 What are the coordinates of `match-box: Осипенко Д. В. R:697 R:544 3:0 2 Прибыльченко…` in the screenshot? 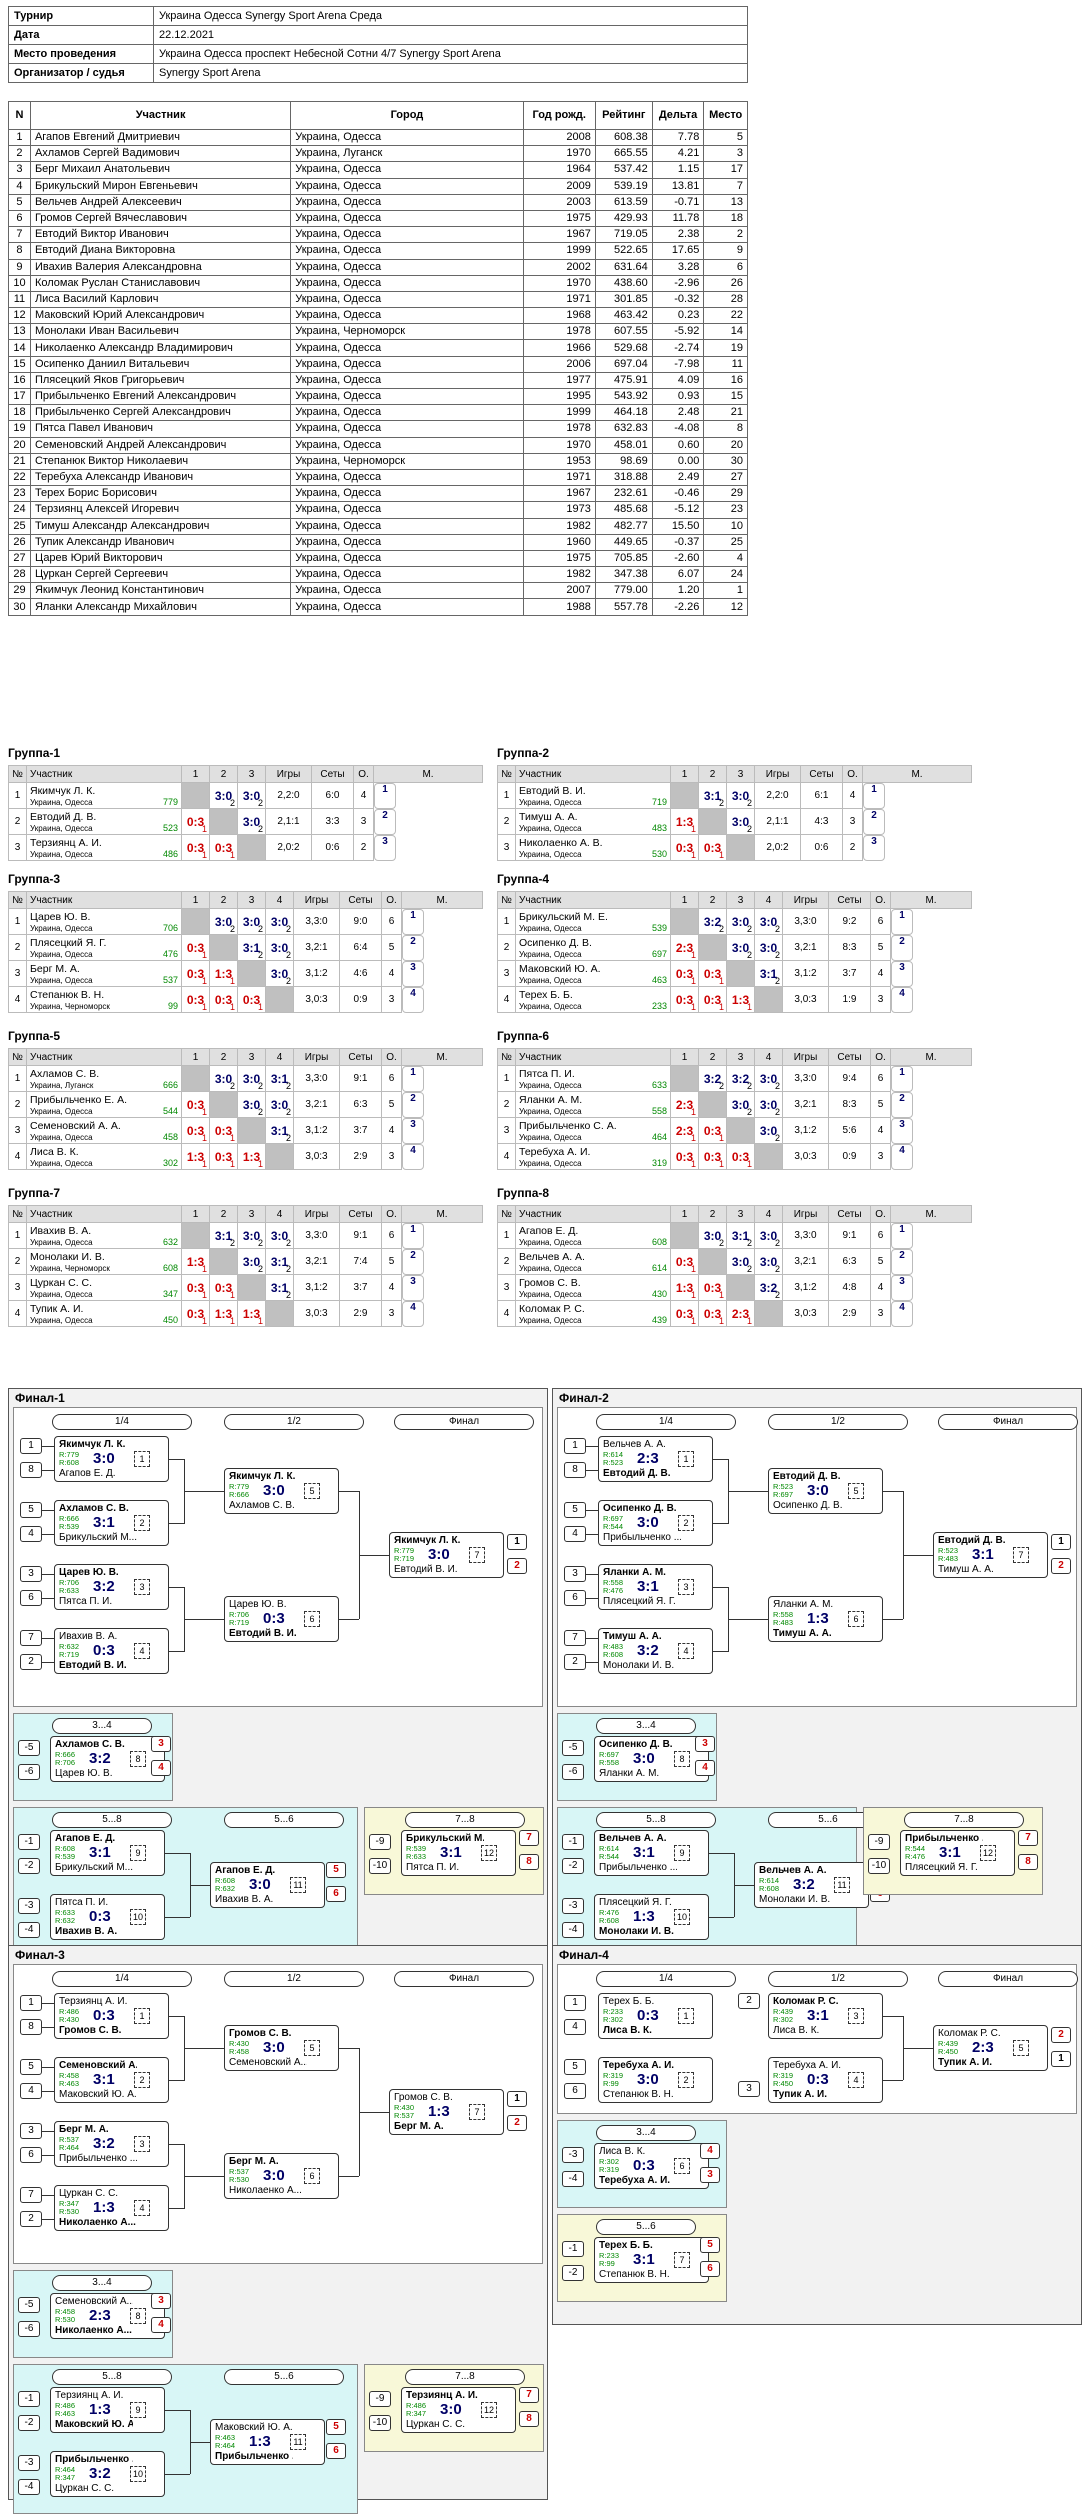 It's located at (655, 1523).